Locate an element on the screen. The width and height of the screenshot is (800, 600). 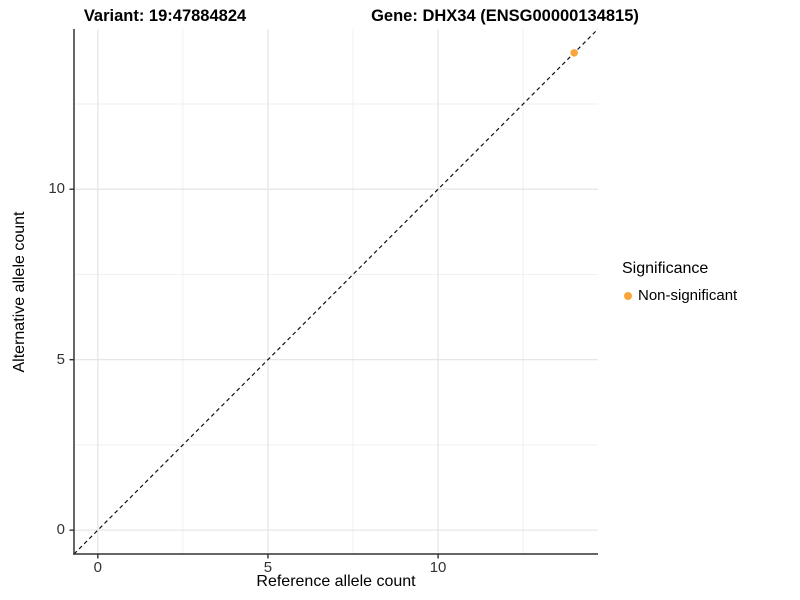
x-tick-label: 5 is located at coordinates (268, 567).